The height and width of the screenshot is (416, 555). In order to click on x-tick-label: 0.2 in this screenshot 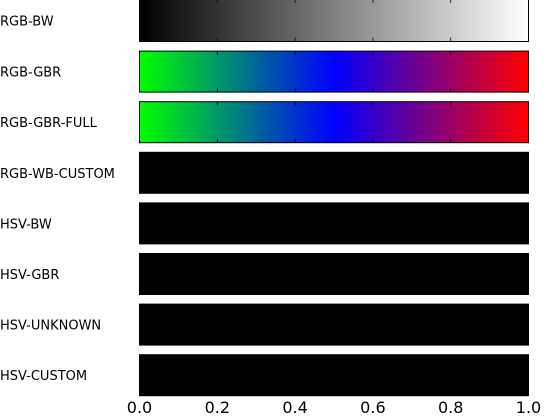, I will do `click(217, 407)`.